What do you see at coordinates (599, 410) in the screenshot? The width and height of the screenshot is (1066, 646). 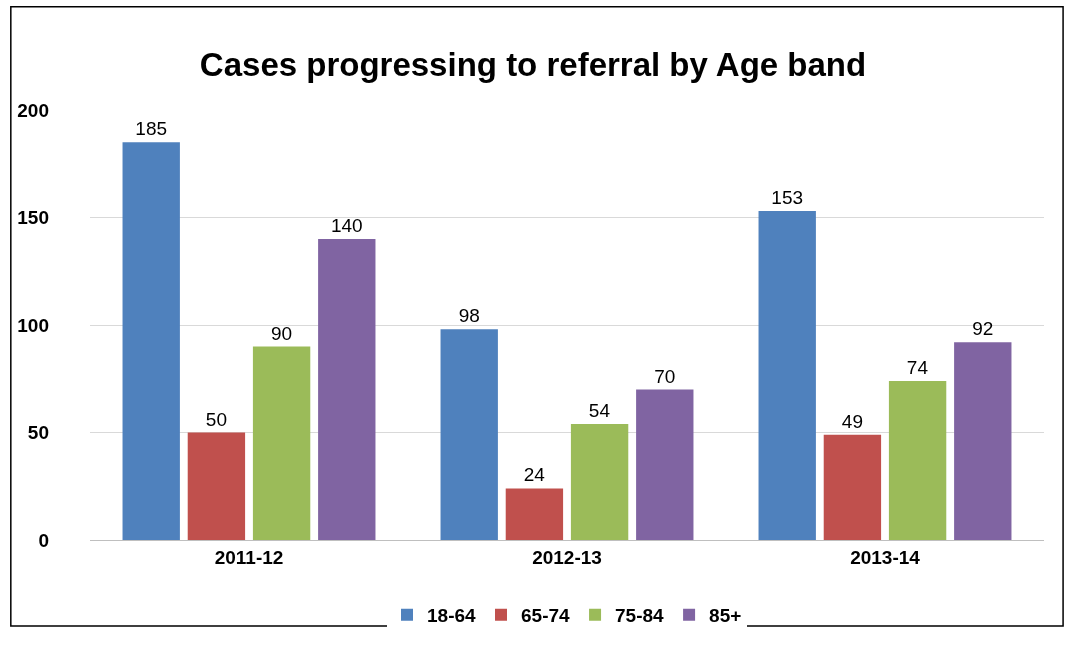 I see `data-label: 54` at bounding box center [599, 410].